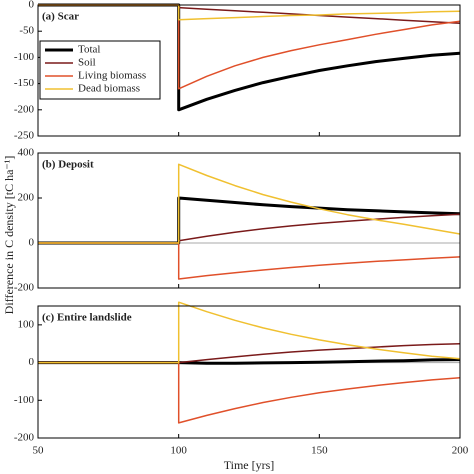  What do you see at coordinates (26, 324) in the screenshot?
I see `y-tick-label: 100` at bounding box center [26, 324].